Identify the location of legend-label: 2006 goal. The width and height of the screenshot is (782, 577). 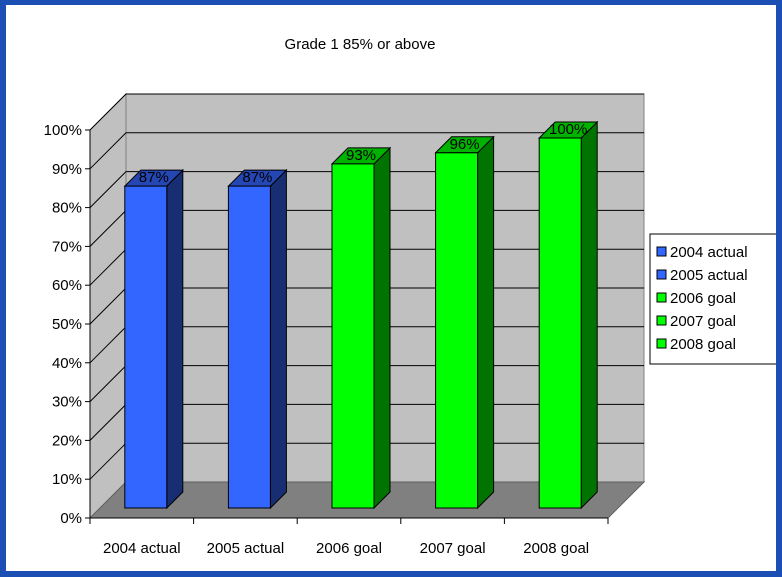
(703, 298).